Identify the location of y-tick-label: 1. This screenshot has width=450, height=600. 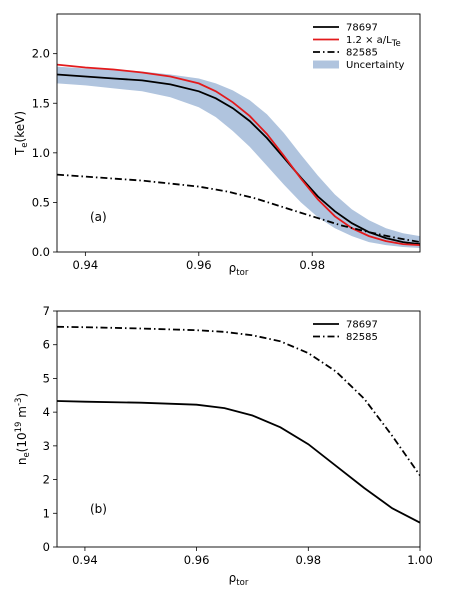
(46, 513).